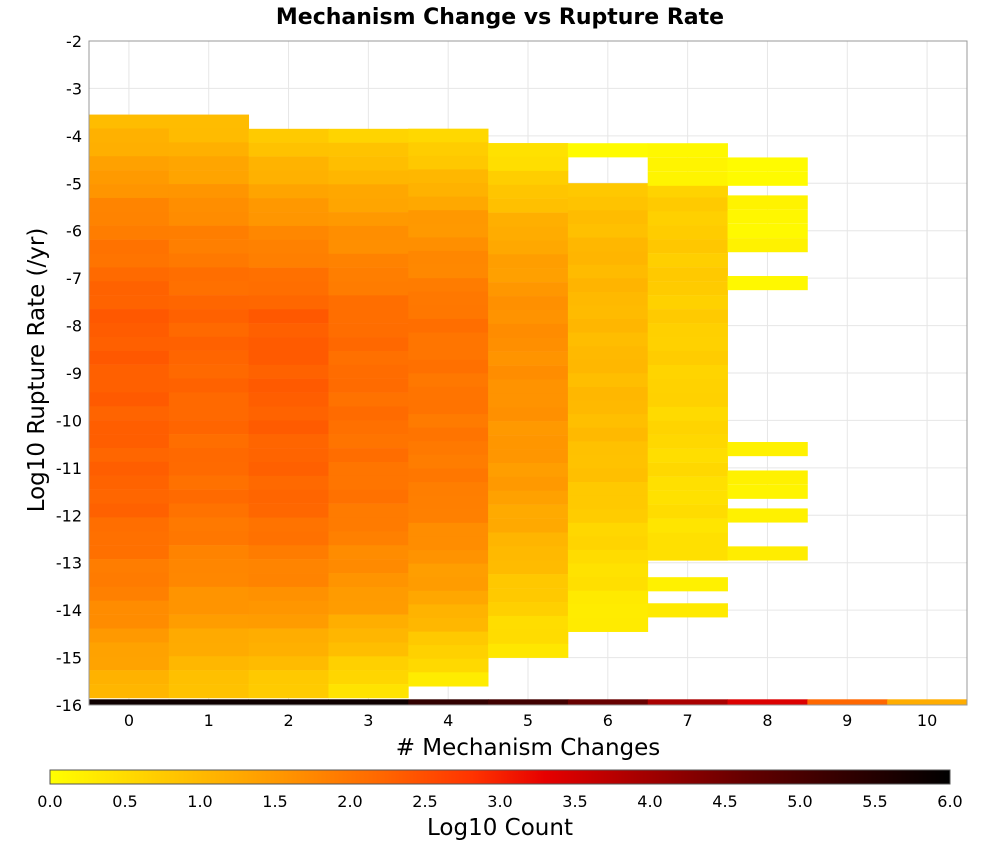 Image resolution: width=1000 pixels, height=850 pixels. What do you see at coordinates (74, 326) in the screenshot?
I see `y-tick-label: -8` at bounding box center [74, 326].